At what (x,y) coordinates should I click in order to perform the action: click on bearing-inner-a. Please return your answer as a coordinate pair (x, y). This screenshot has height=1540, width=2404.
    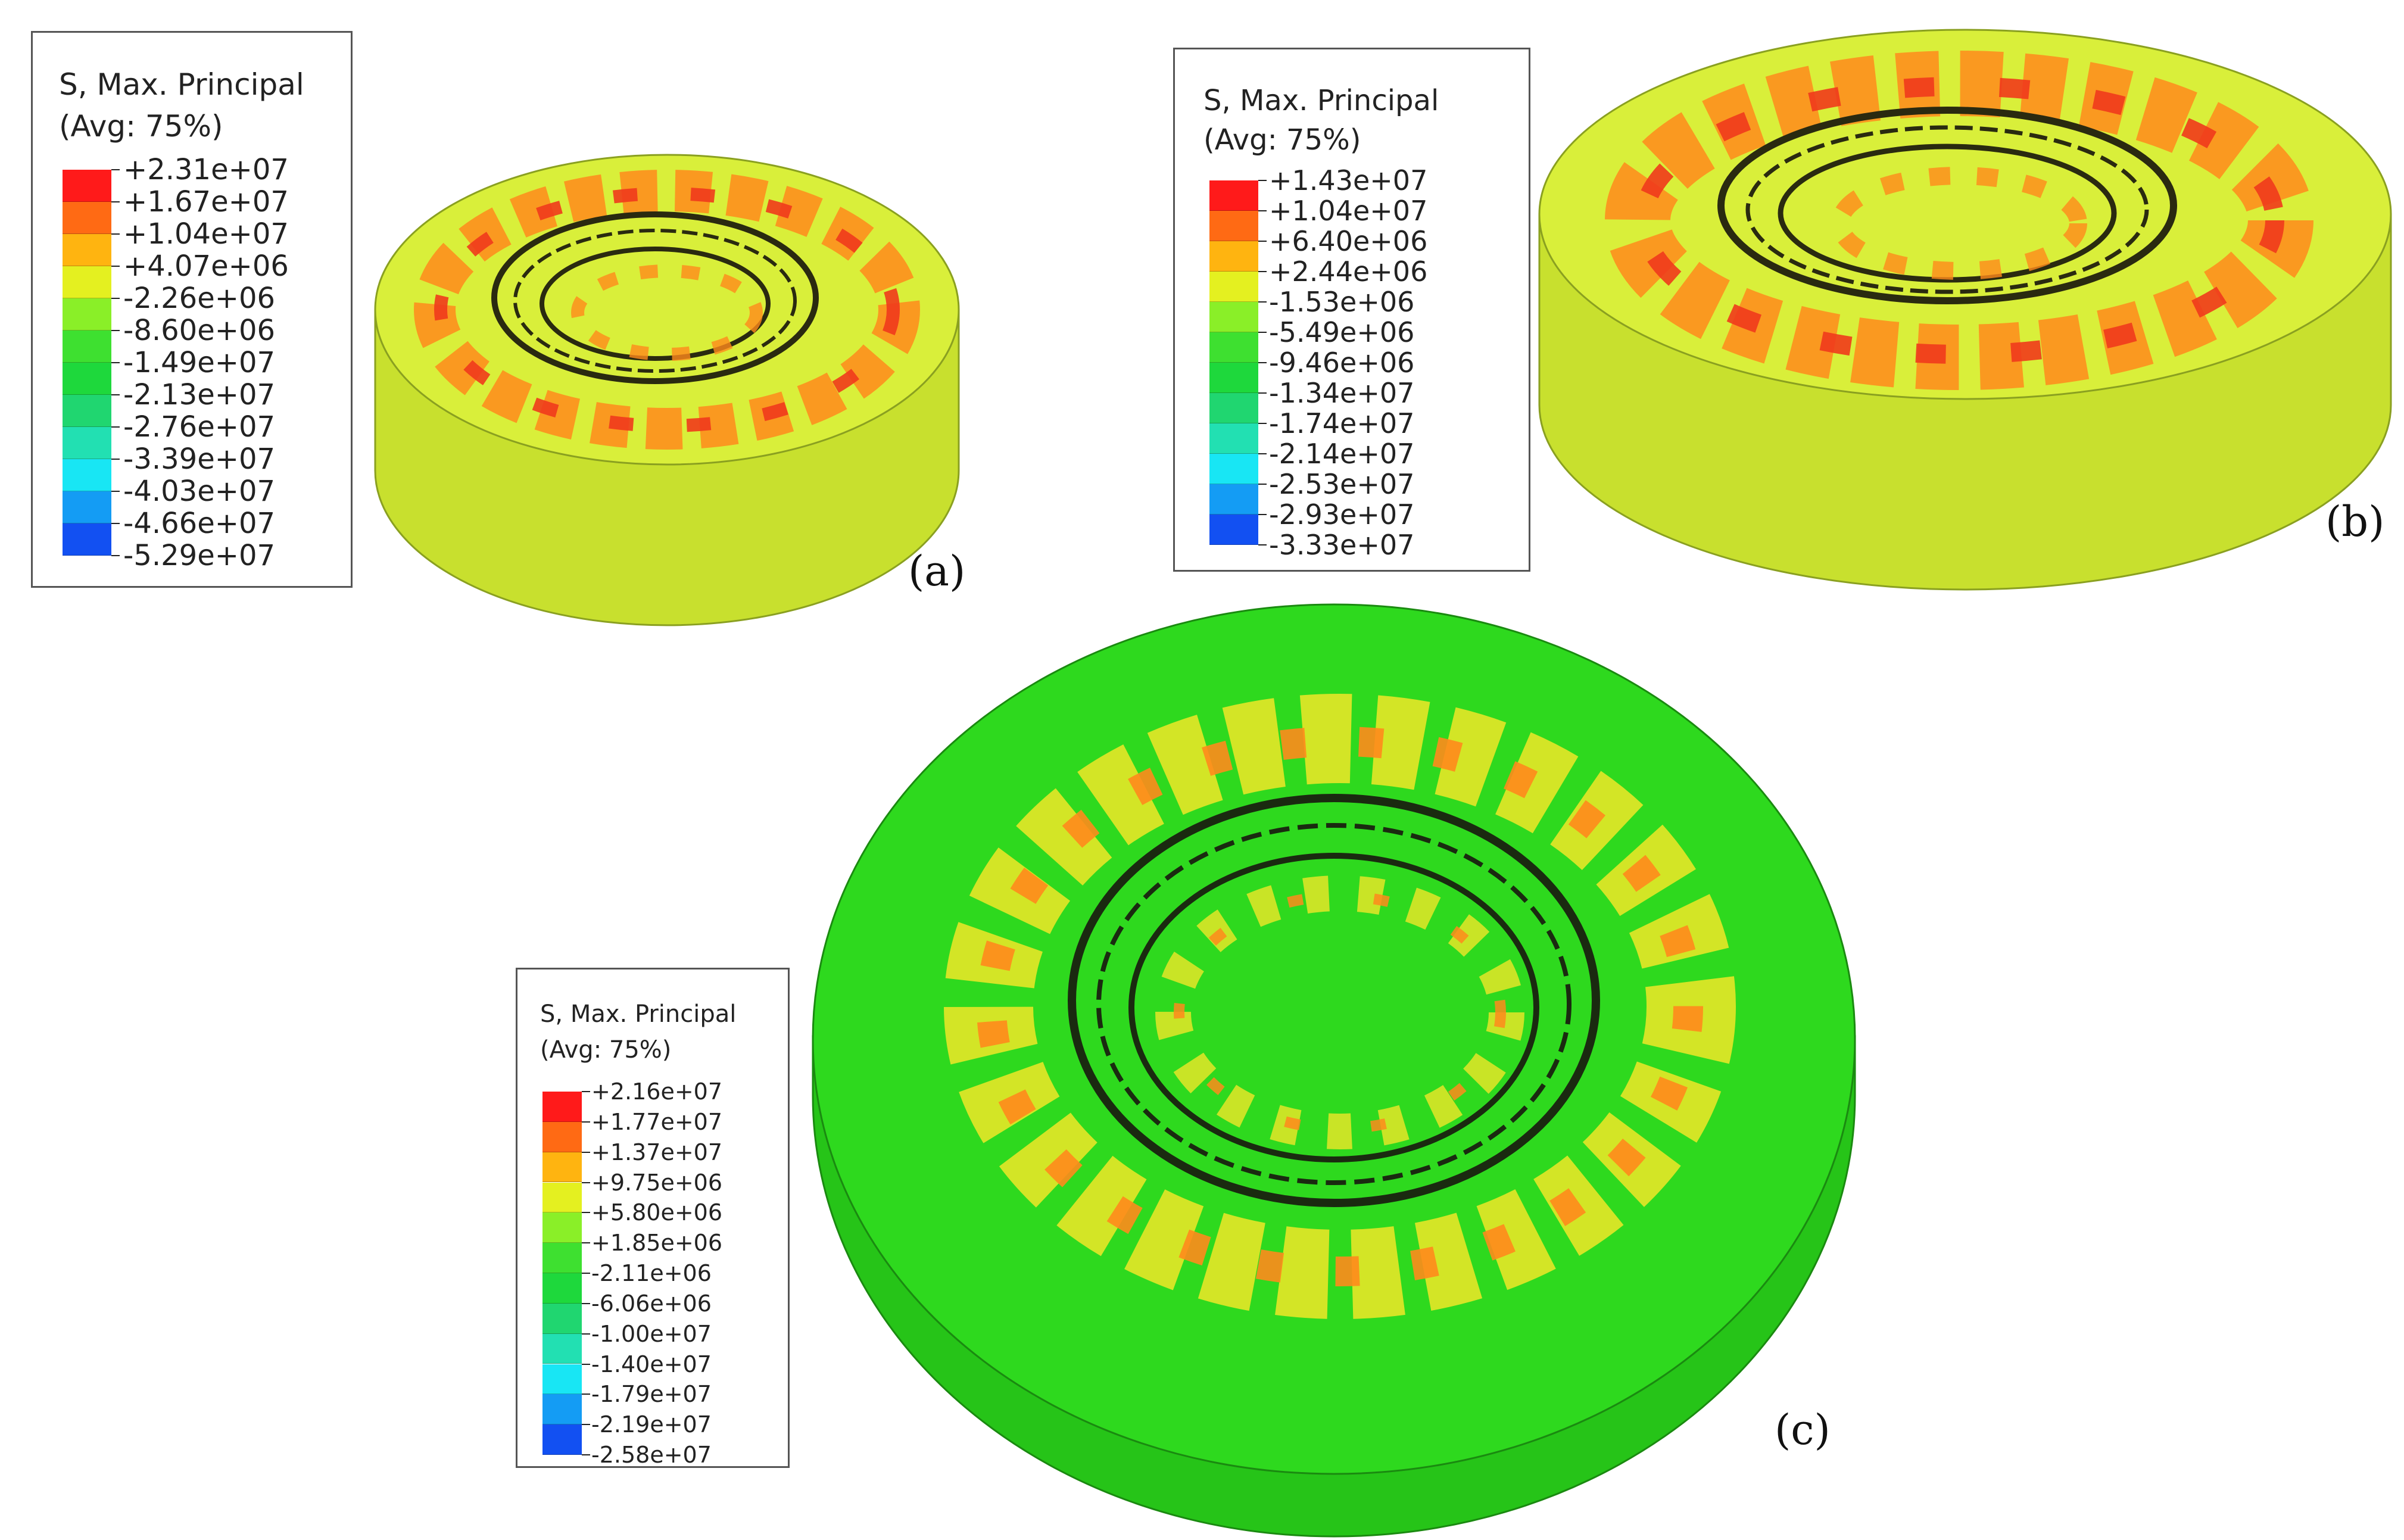
    Looking at the image, I should click on (656, 304).